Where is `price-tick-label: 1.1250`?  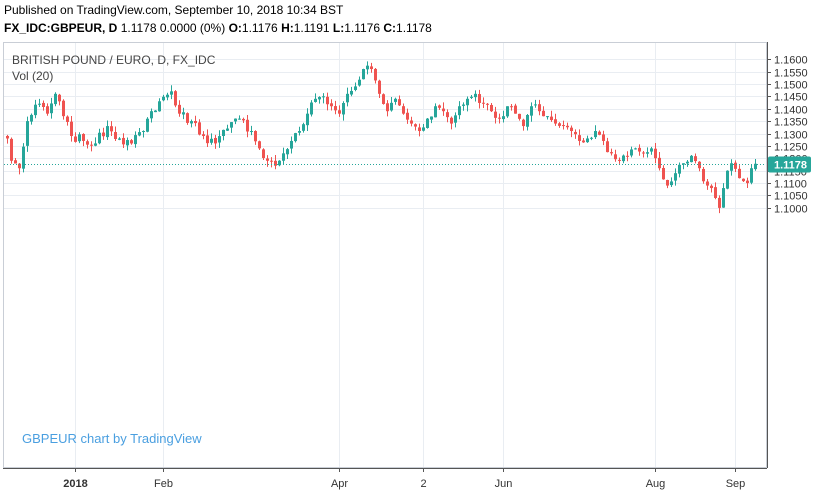 price-tick-label: 1.1250 is located at coordinates (791, 148).